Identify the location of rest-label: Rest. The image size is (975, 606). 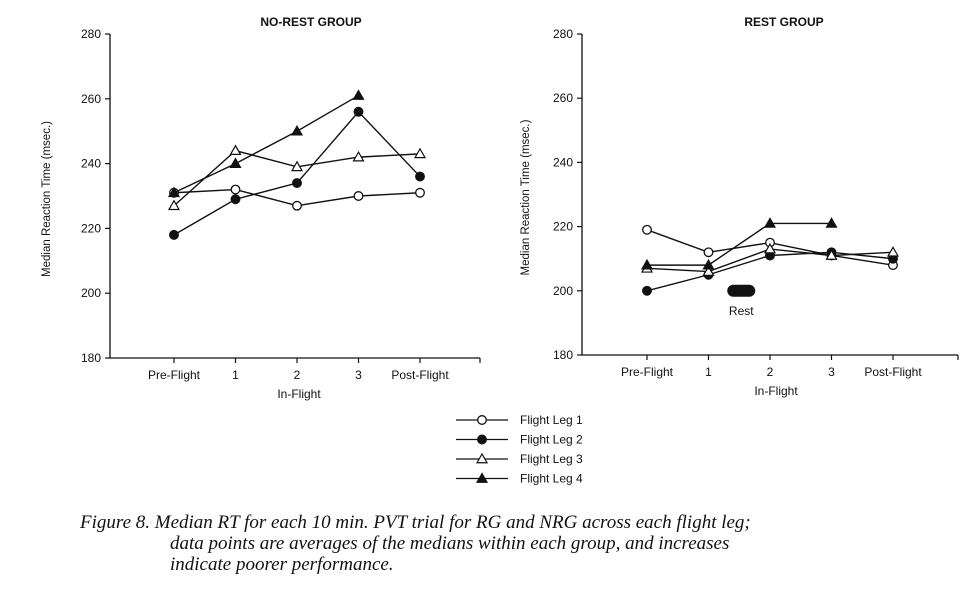
(741, 311).